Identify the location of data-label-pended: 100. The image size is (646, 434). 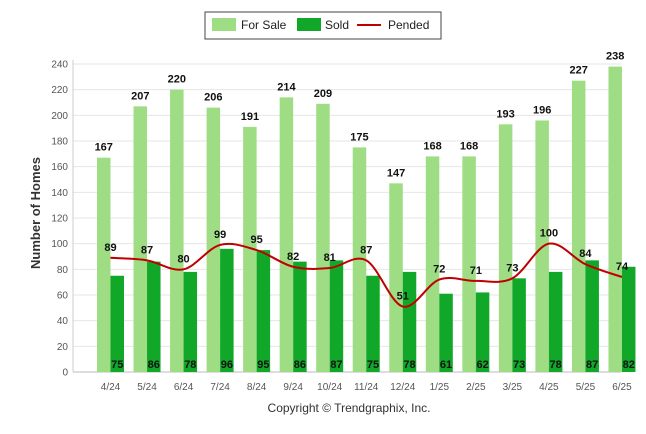
(549, 234).